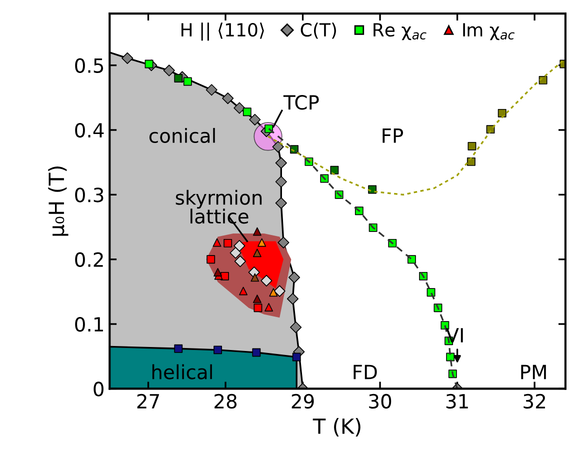 Image resolution: width=577 pixels, height=452 pixels. What do you see at coordinates (365, 372) in the screenshot?
I see `annotation: FD` at bounding box center [365, 372].